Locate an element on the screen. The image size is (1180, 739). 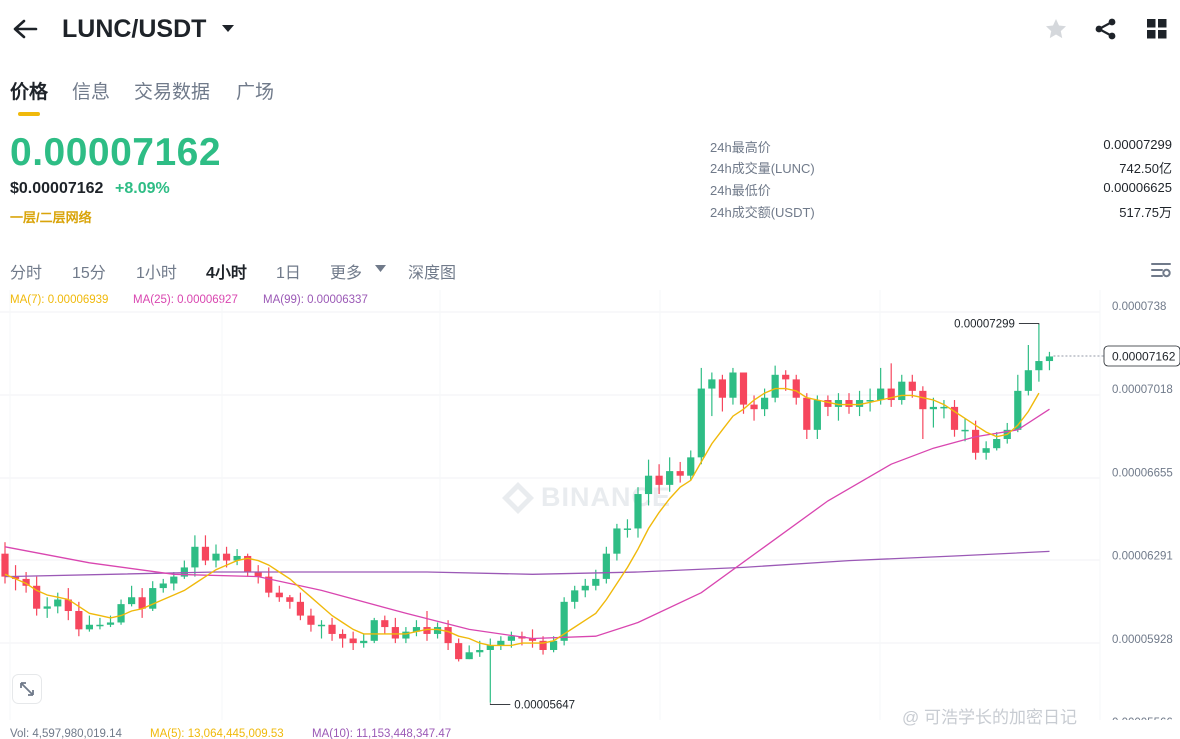
timeframe-depth: 深度图 is located at coordinates (432, 273).